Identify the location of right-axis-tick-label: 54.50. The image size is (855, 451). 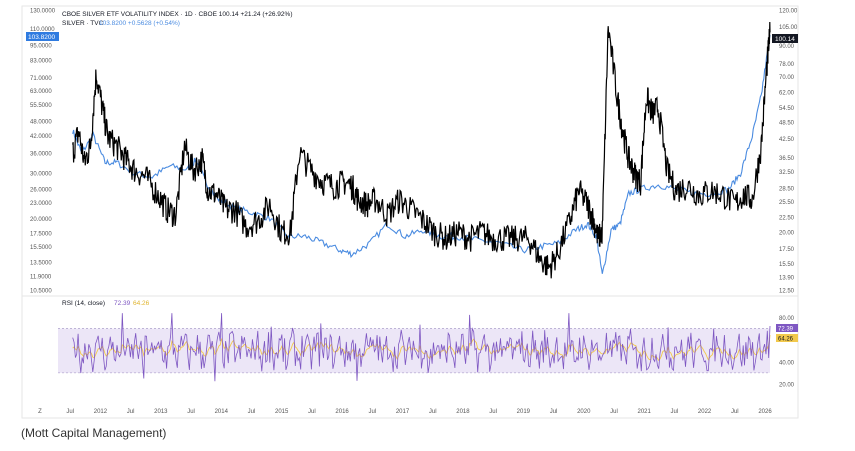
(787, 109).